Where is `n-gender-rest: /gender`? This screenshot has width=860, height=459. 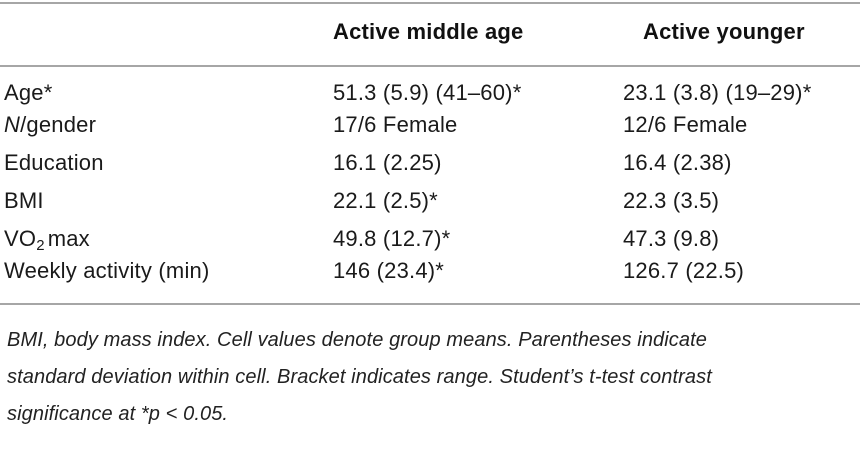
n-gender-rest: /gender is located at coordinates (58, 124).